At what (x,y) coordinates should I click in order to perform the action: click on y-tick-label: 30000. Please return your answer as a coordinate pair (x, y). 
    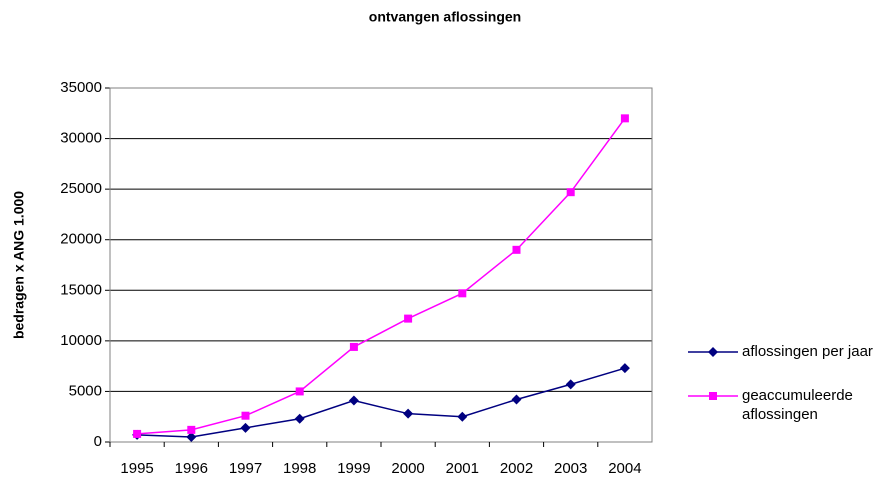
    Looking at the image, I should click on (81, 138).